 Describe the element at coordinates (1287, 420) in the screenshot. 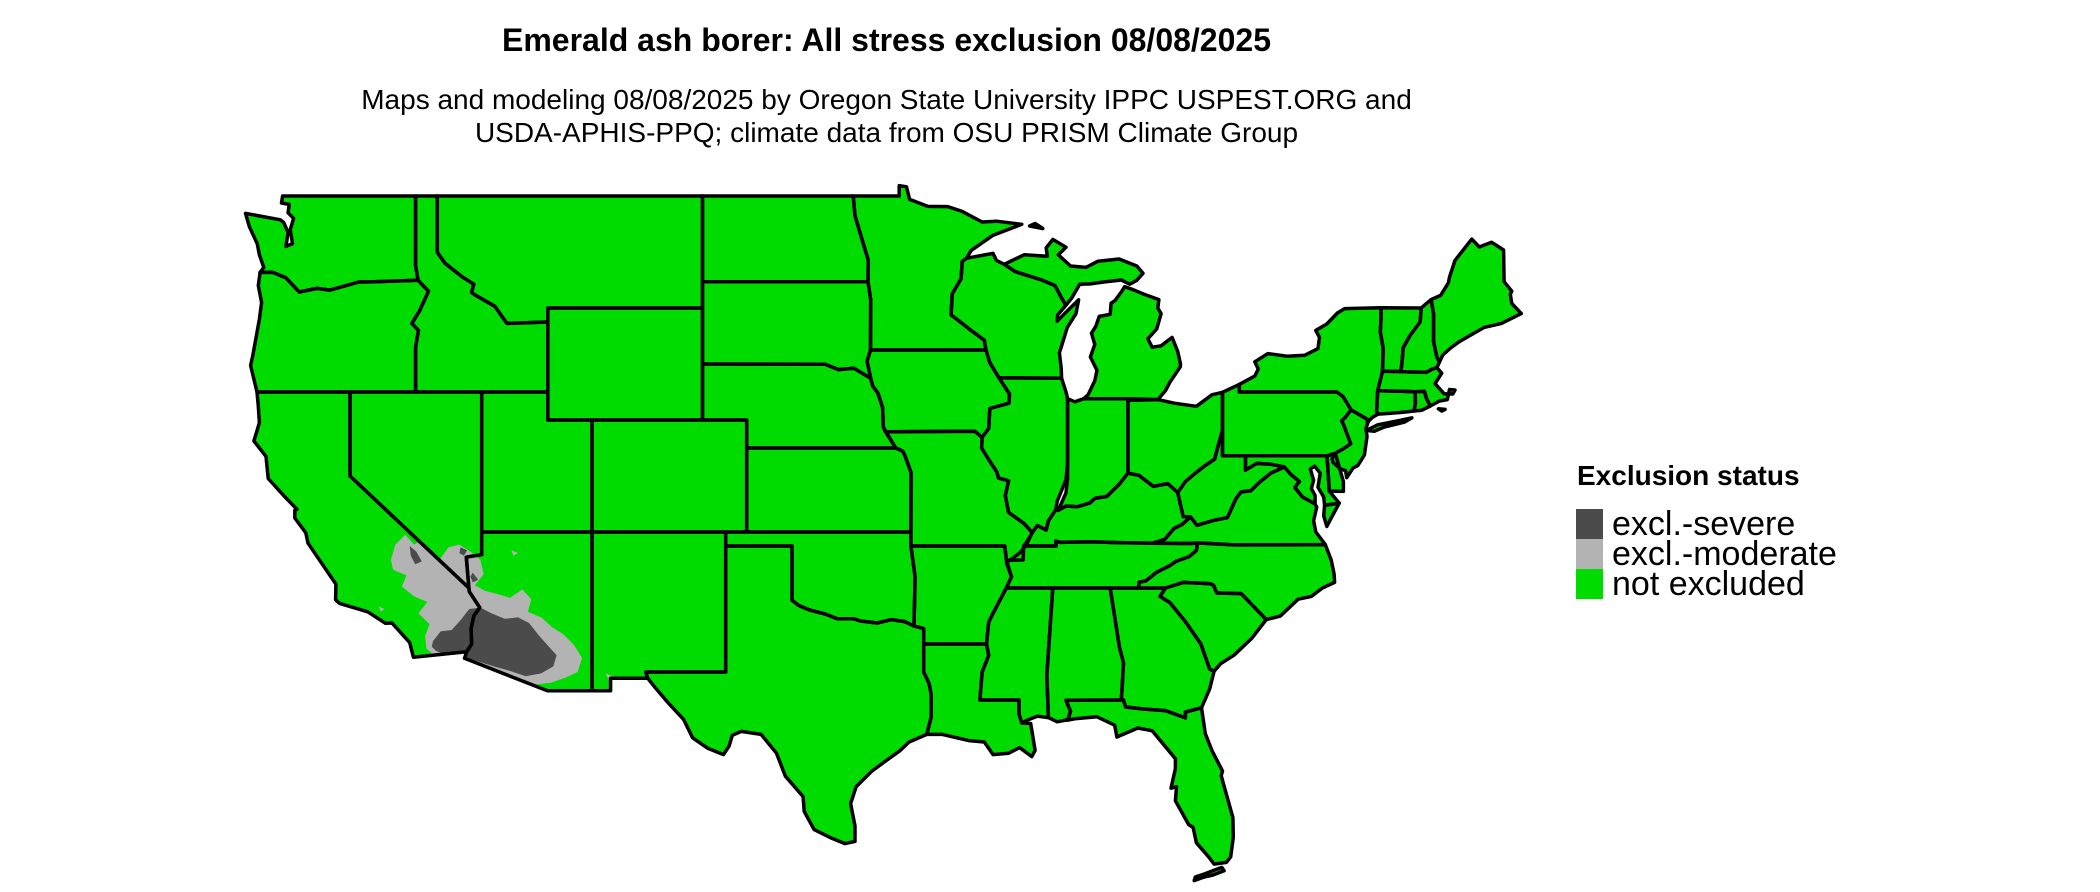

I see `state-pennsylvania` at that location.